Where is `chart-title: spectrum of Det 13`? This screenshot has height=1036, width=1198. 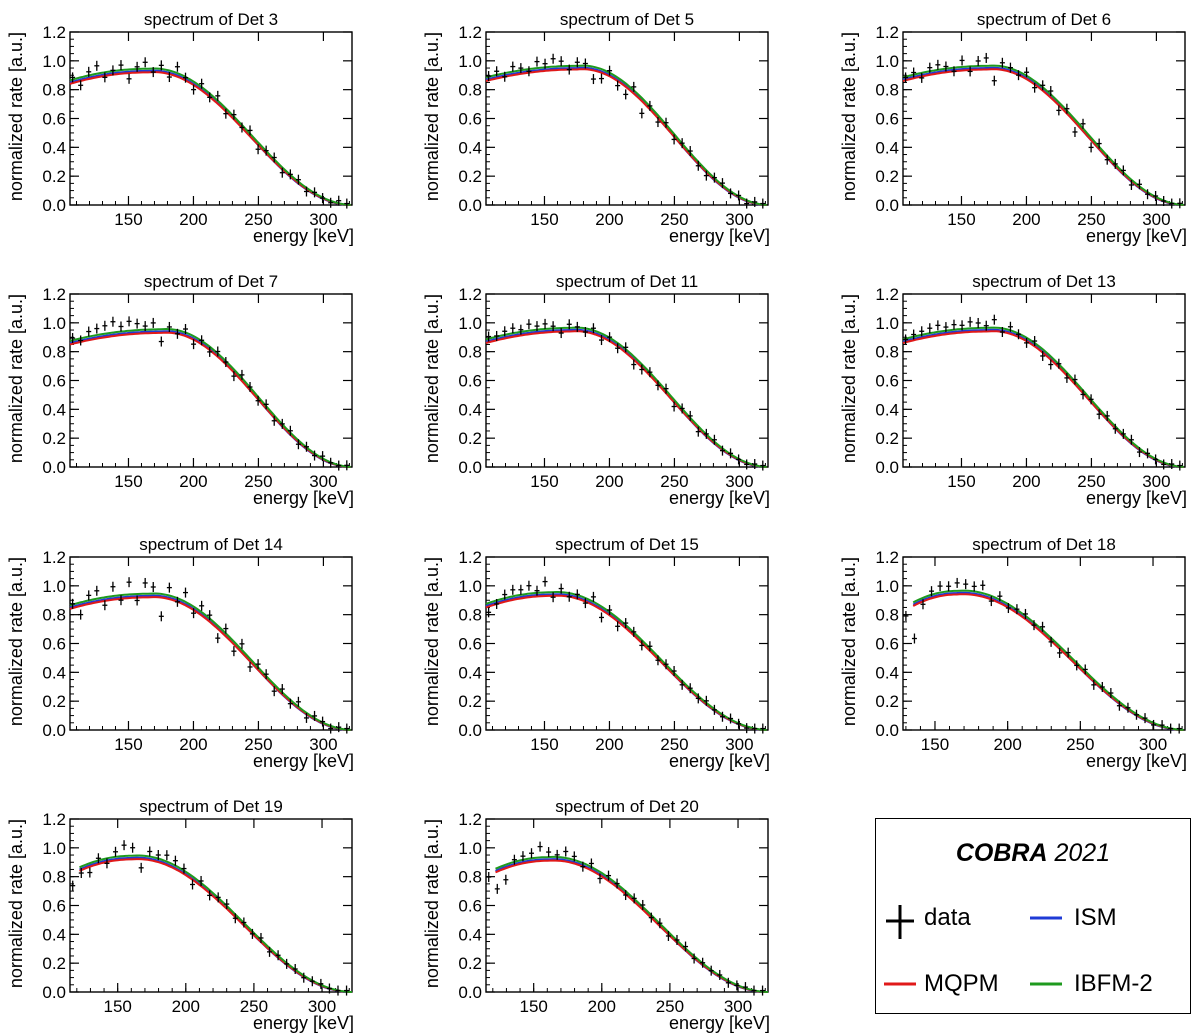
chart-title: spectrum of Det 13 is located at coordinates (1044, 281).